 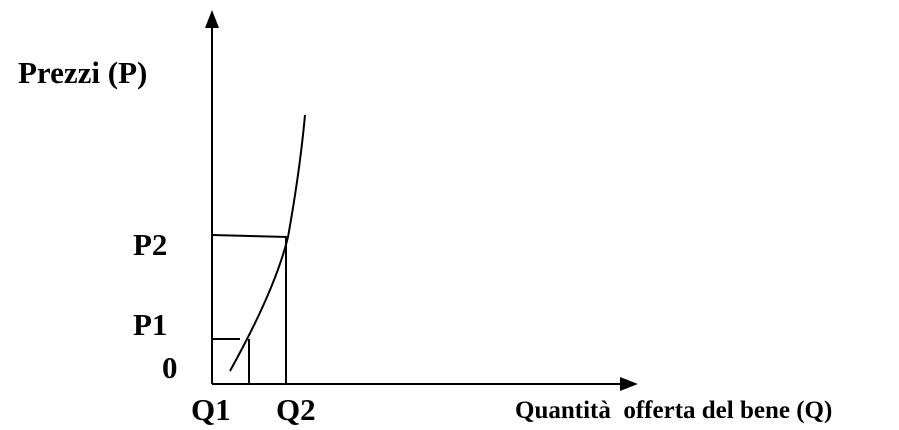 What do you see at coordinates (267, 243) in the screenshot?
I see `supply-curve` at bounding box center [267, 243].